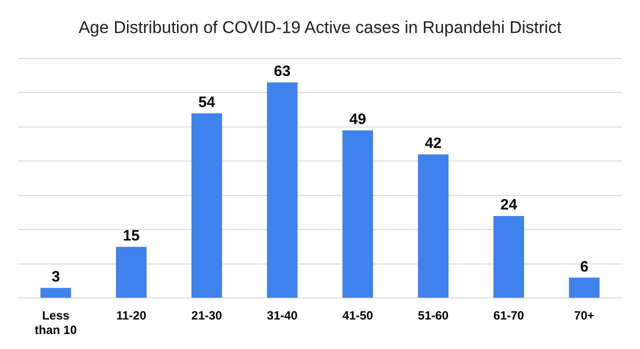 This screenshot has width=640, height=349. What do you see at coordinates (584, 315) in the screenshot?
I see `x-tick-label: 70+` at bounding box center [584, 315].